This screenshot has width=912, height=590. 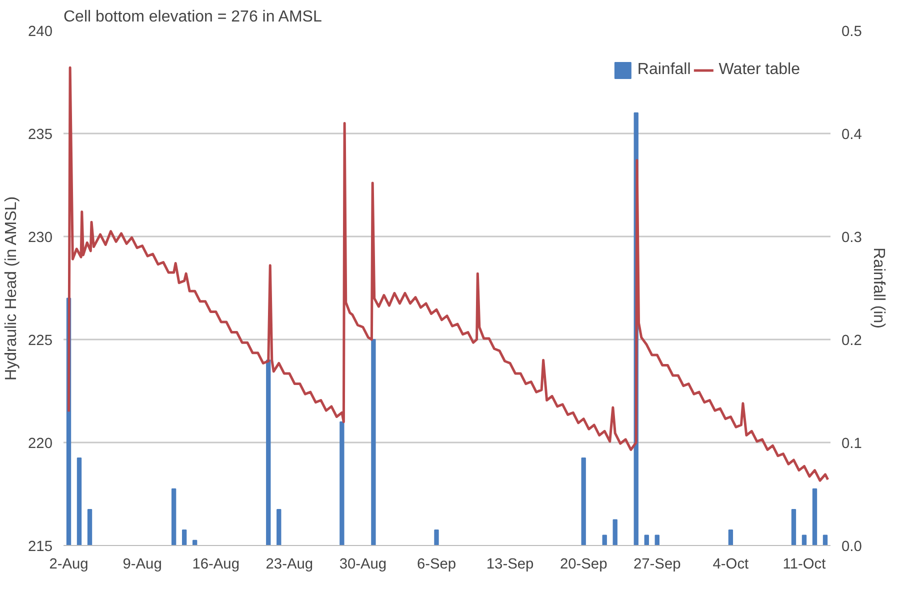 I want to click on x-tick-label: 11-Oct, so click(x=804, y=564).